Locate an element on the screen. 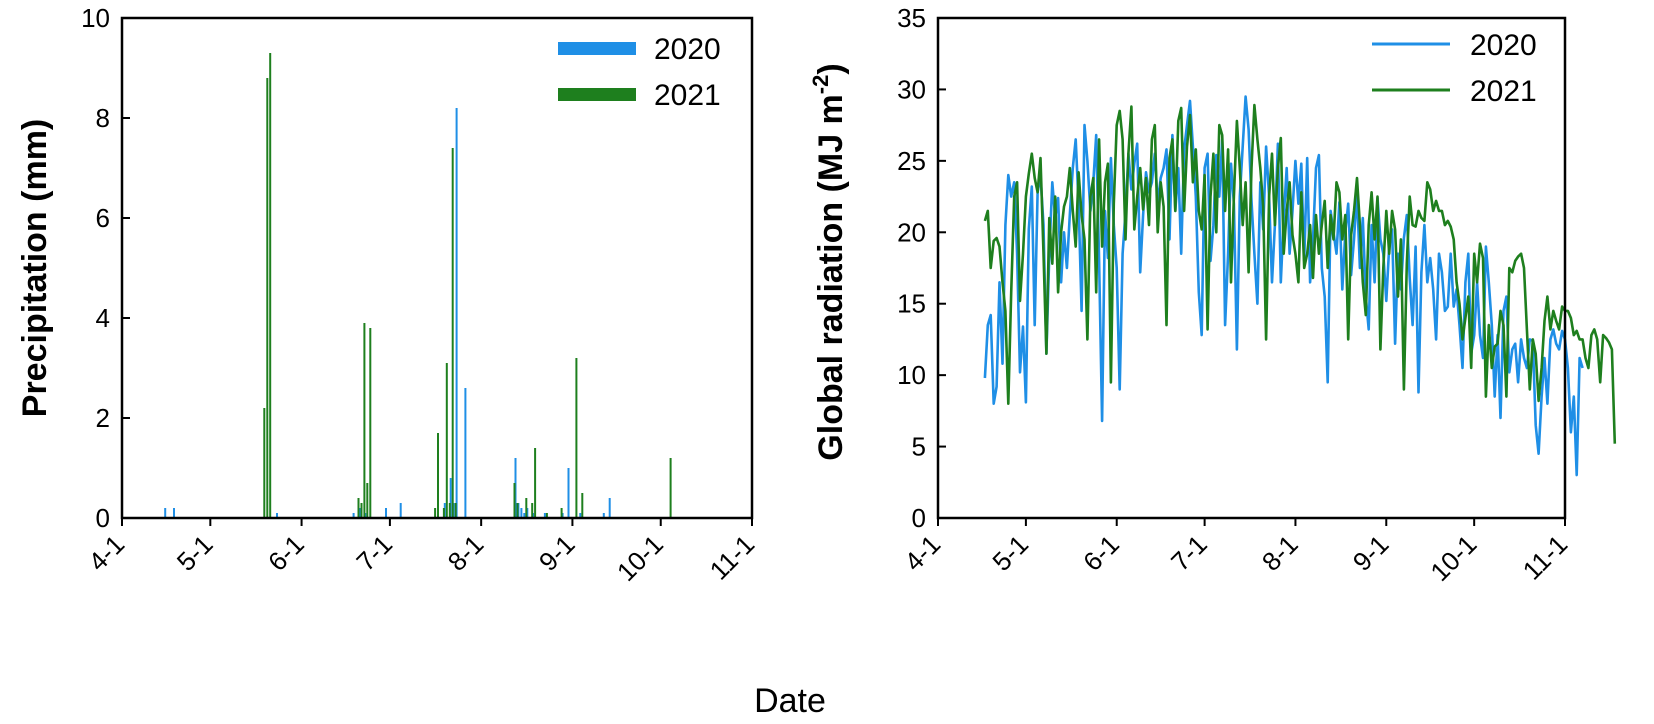 The width and height of the screenshot is (1654, 724). radiation-y-axis-title: Global radiation (MJ m-2) is located at coordinates (829, 261).